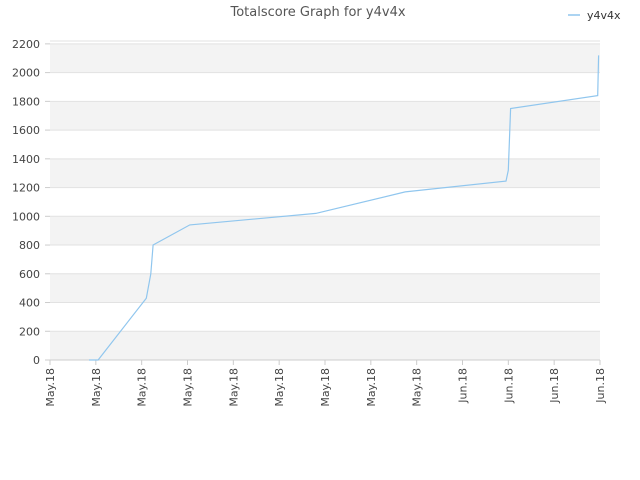 Image resolution: width=640 pixels, height=480 pixels. What do you see at coordinates (26, 216) in the screenshot?
I see `y-tick-label: 1000` at bounding box center [26, 216].